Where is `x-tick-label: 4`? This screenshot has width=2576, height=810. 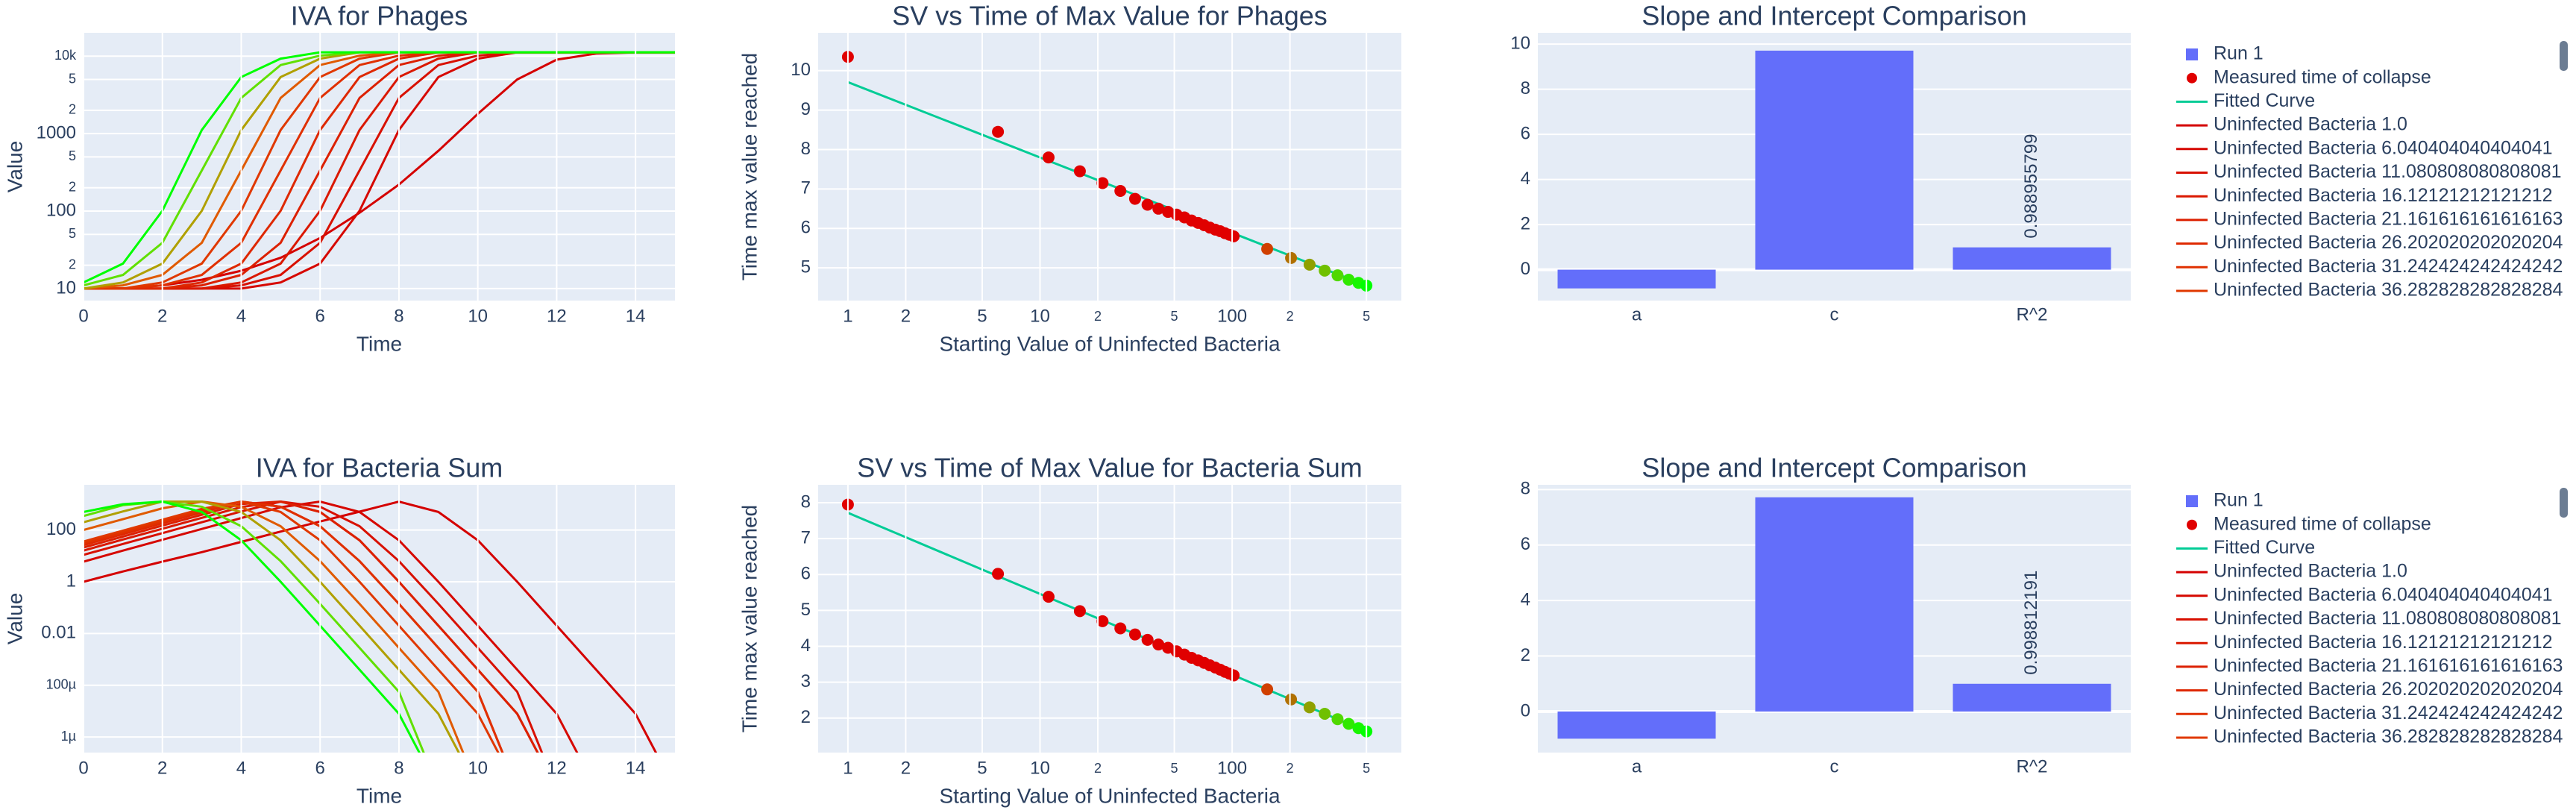
x-tick-label: 4 is located at coordinates (241, 316).